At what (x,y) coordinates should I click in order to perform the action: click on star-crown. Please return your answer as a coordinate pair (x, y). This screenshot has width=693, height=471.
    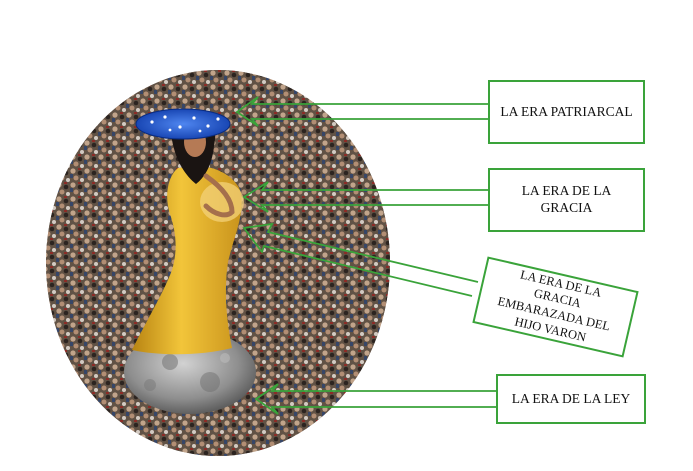
    Looking at the image, I should click on (183, 124).